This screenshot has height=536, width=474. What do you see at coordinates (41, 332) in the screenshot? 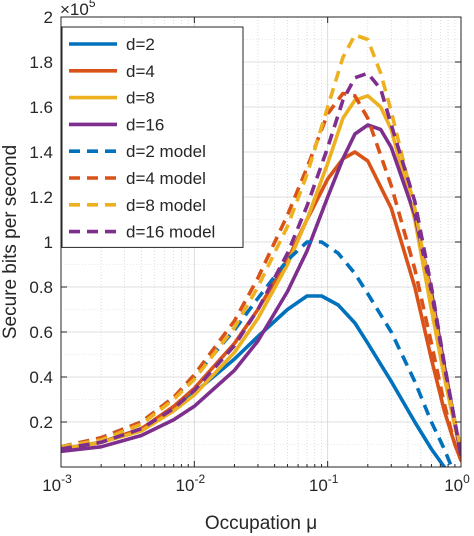
I see `y-tick-label: 0.6` at bounding box center [41, 332].